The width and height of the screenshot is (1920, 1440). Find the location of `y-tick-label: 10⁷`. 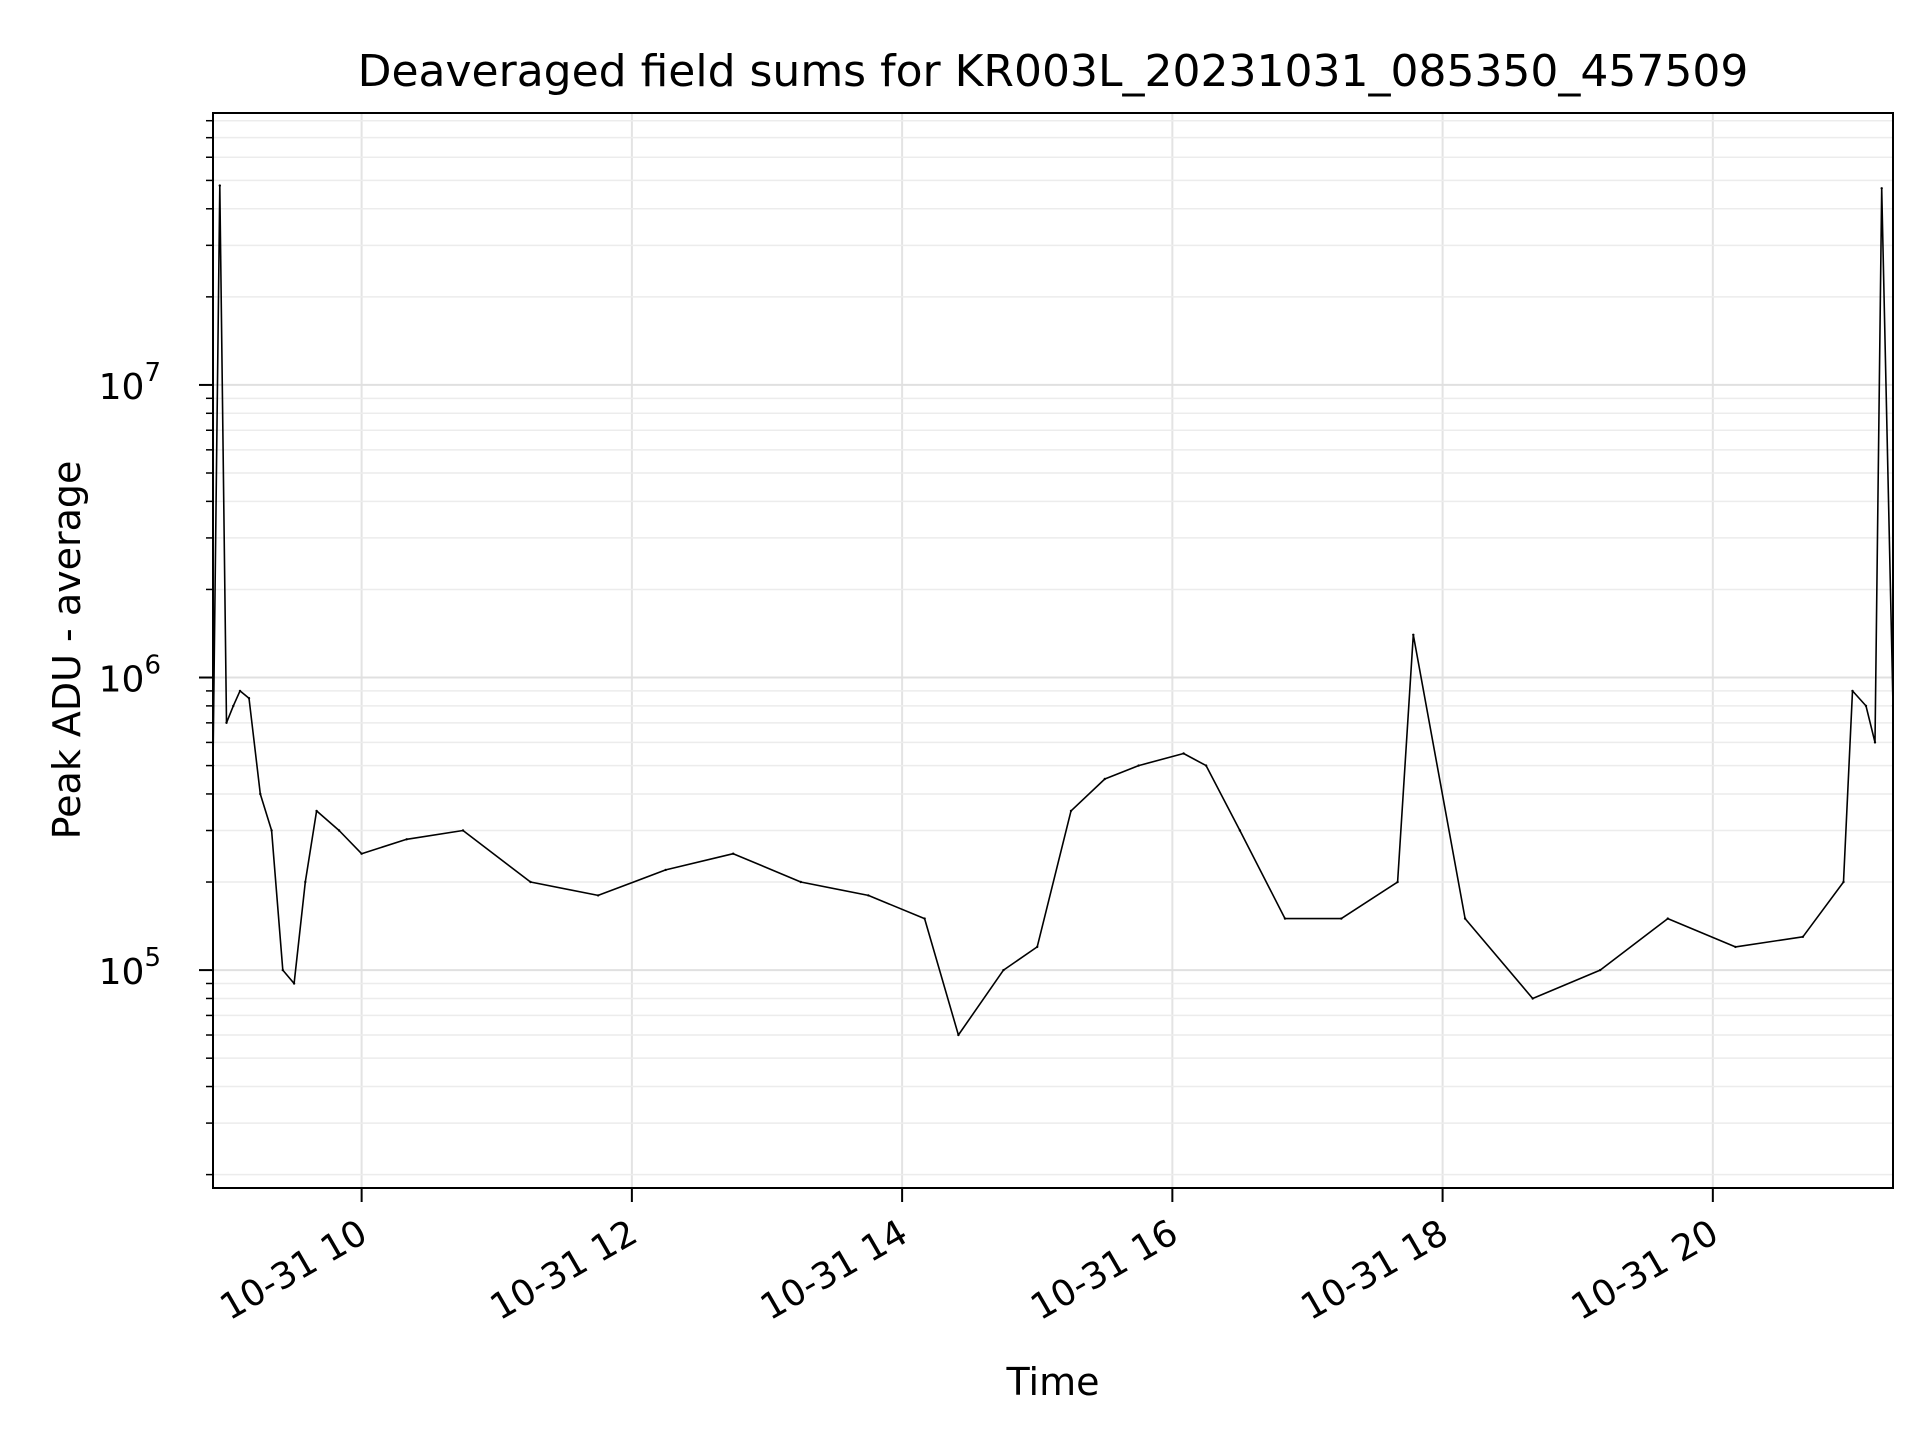

y-tick-label: 10⁷ is located at coordinates (130, 383).